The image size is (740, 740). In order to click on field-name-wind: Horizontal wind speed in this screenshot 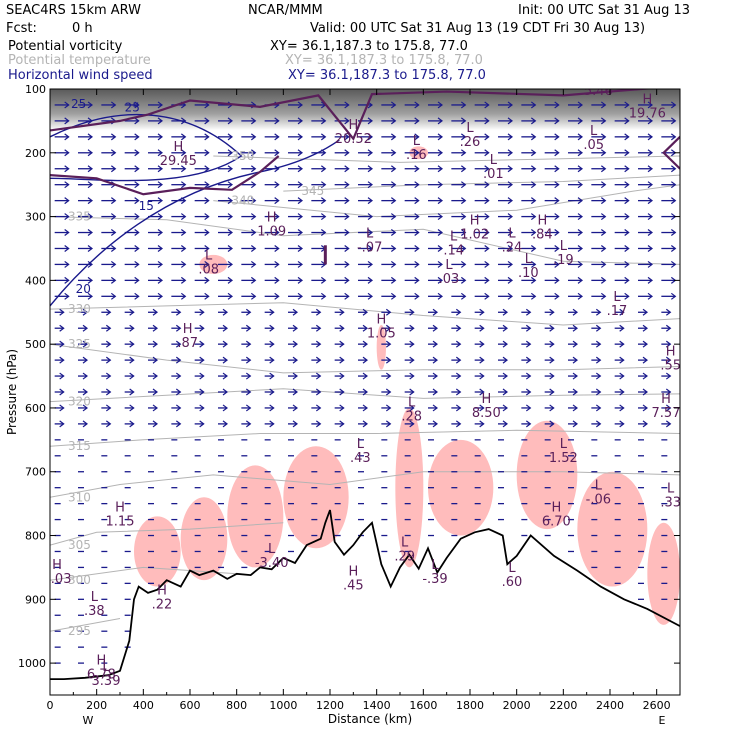, I will do `click(80, 75)`.